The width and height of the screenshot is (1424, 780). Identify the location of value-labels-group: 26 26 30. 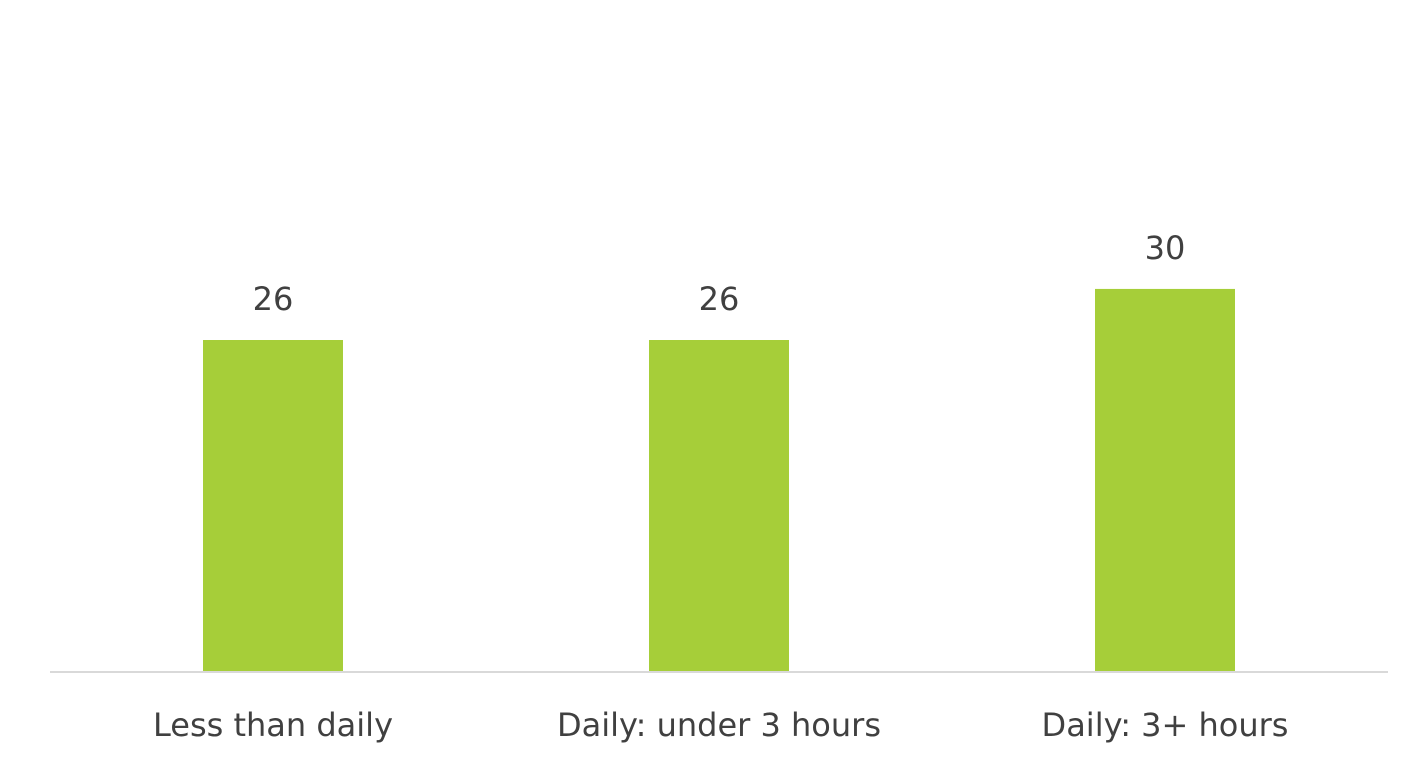
(719, 273).